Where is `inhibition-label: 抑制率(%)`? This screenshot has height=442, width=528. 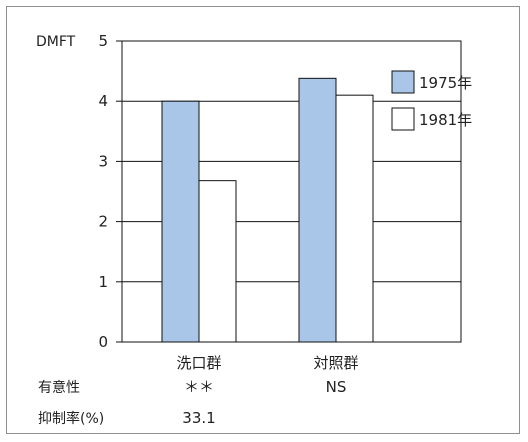 inhibition-label: 抑制率(%) is located at coordinates (71, 418).